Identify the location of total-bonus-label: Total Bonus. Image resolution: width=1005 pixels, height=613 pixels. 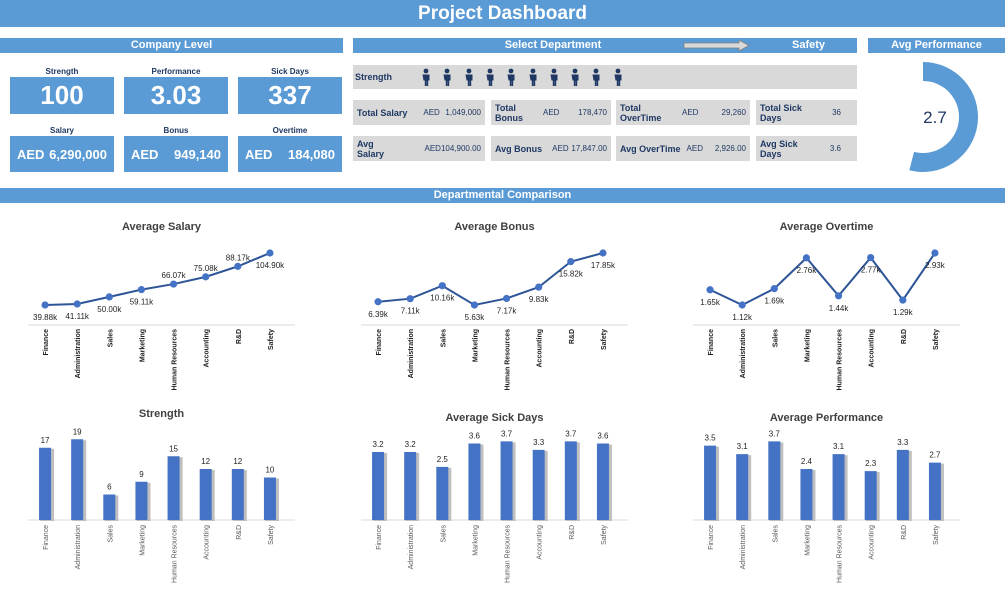
(509, 112).